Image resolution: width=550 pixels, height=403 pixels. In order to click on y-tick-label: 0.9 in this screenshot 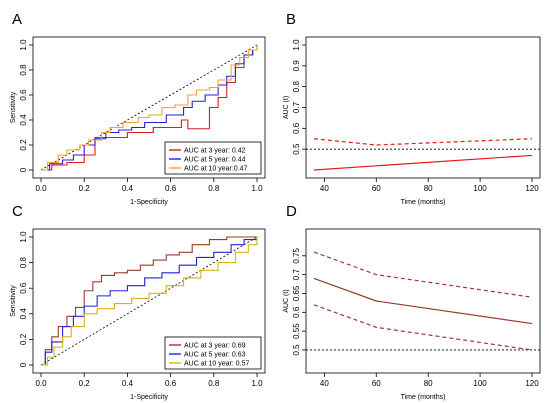, I will do `click(296, 66)`.